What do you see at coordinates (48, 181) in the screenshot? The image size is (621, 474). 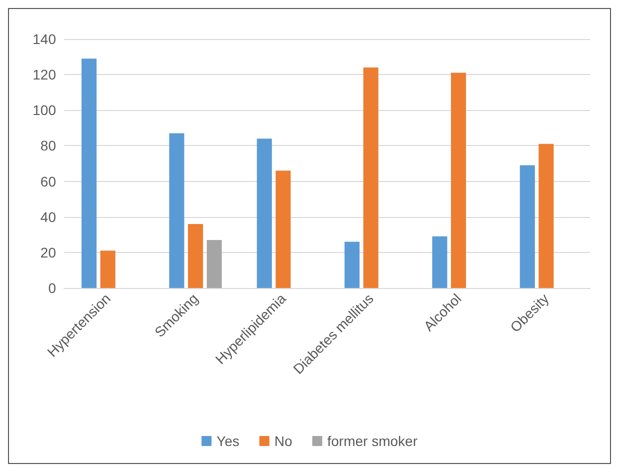 I see `y-tick-label: 60` at bounding box center [48, 181].